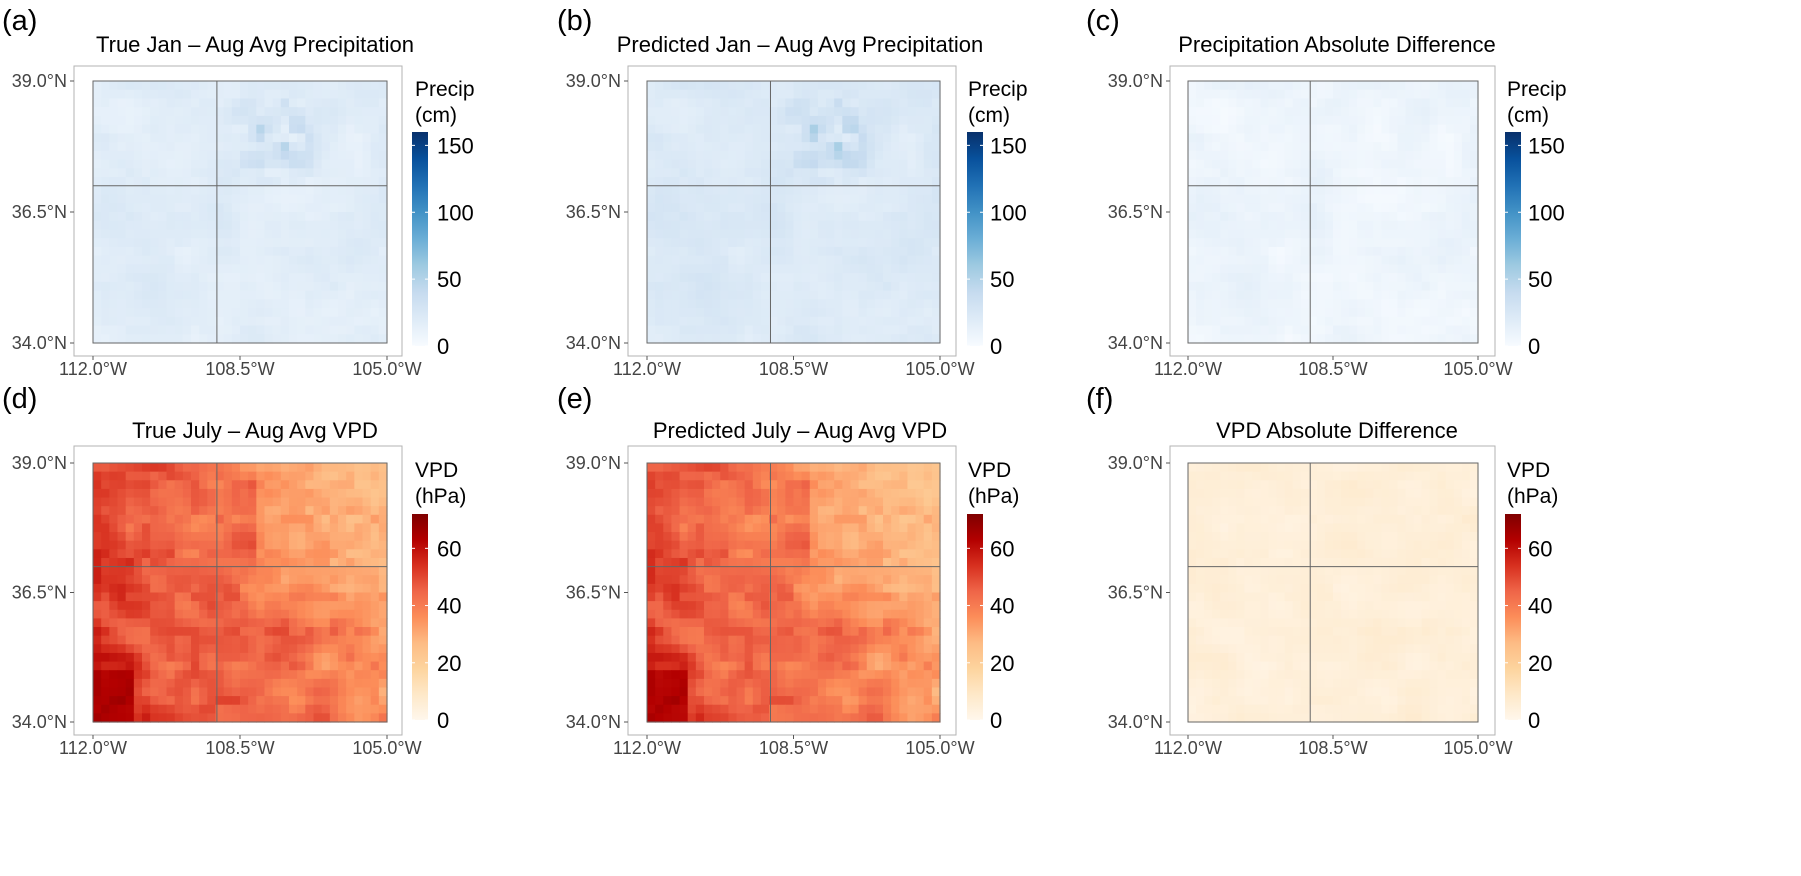 This screenshot has width=1801, height=876. What do you see at coordinates (1332, 369) in the screenshot?
I see `x-tick-label: 108.5°W` at bounding box center [1332, 369].